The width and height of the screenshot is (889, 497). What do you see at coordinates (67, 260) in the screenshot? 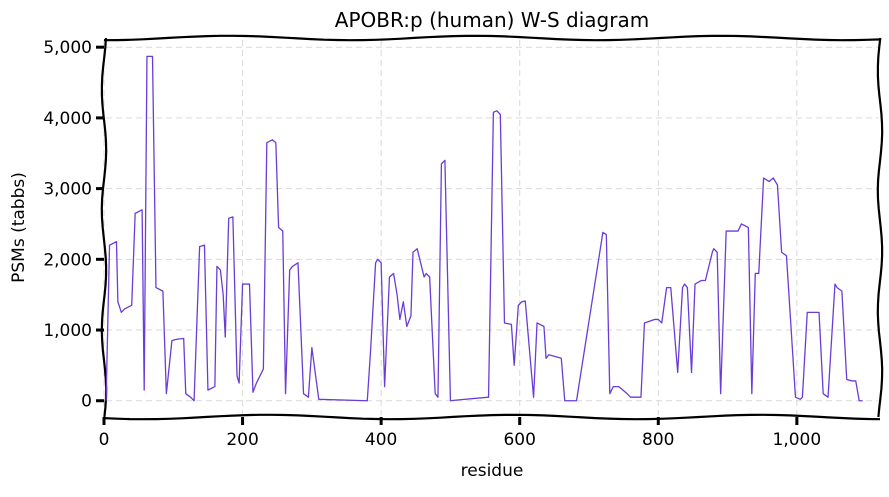
I see `y-tick-label: 2,000` at bounding box center [67, 260].